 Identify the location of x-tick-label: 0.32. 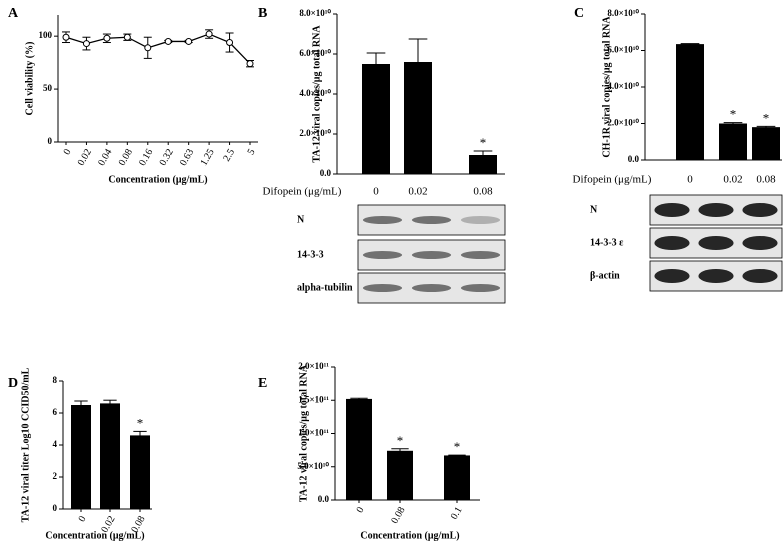
(167, 157).